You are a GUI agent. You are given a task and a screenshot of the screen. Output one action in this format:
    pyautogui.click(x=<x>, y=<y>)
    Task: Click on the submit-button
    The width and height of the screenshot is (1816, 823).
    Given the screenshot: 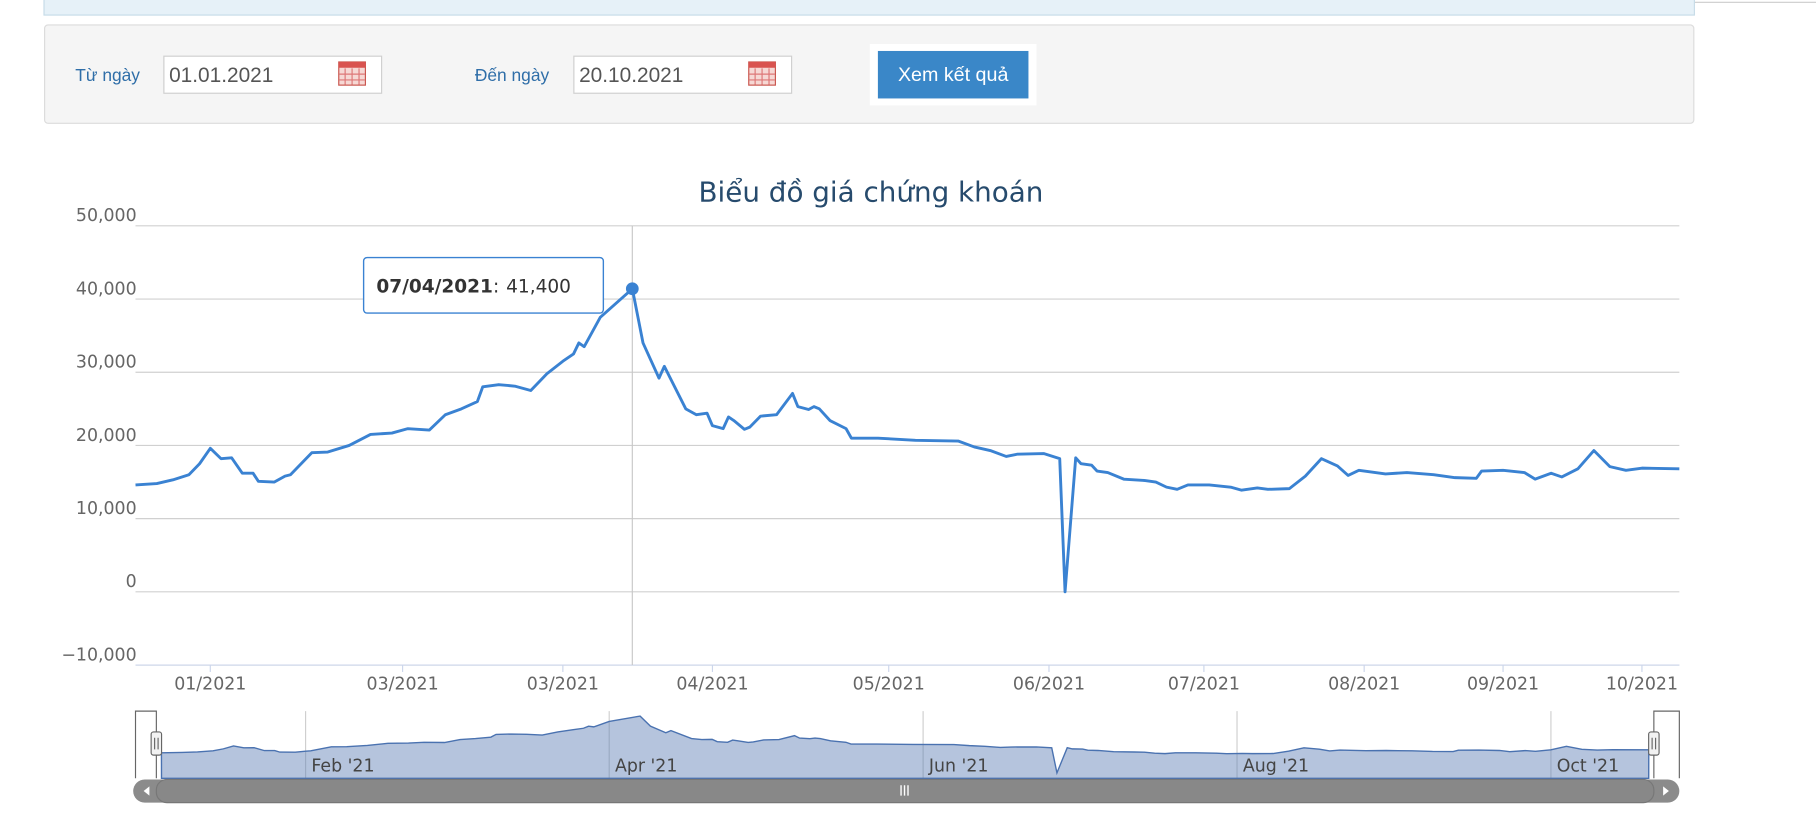 What is the action you would take?
    pyautogui.click(x=953, y=74)
    